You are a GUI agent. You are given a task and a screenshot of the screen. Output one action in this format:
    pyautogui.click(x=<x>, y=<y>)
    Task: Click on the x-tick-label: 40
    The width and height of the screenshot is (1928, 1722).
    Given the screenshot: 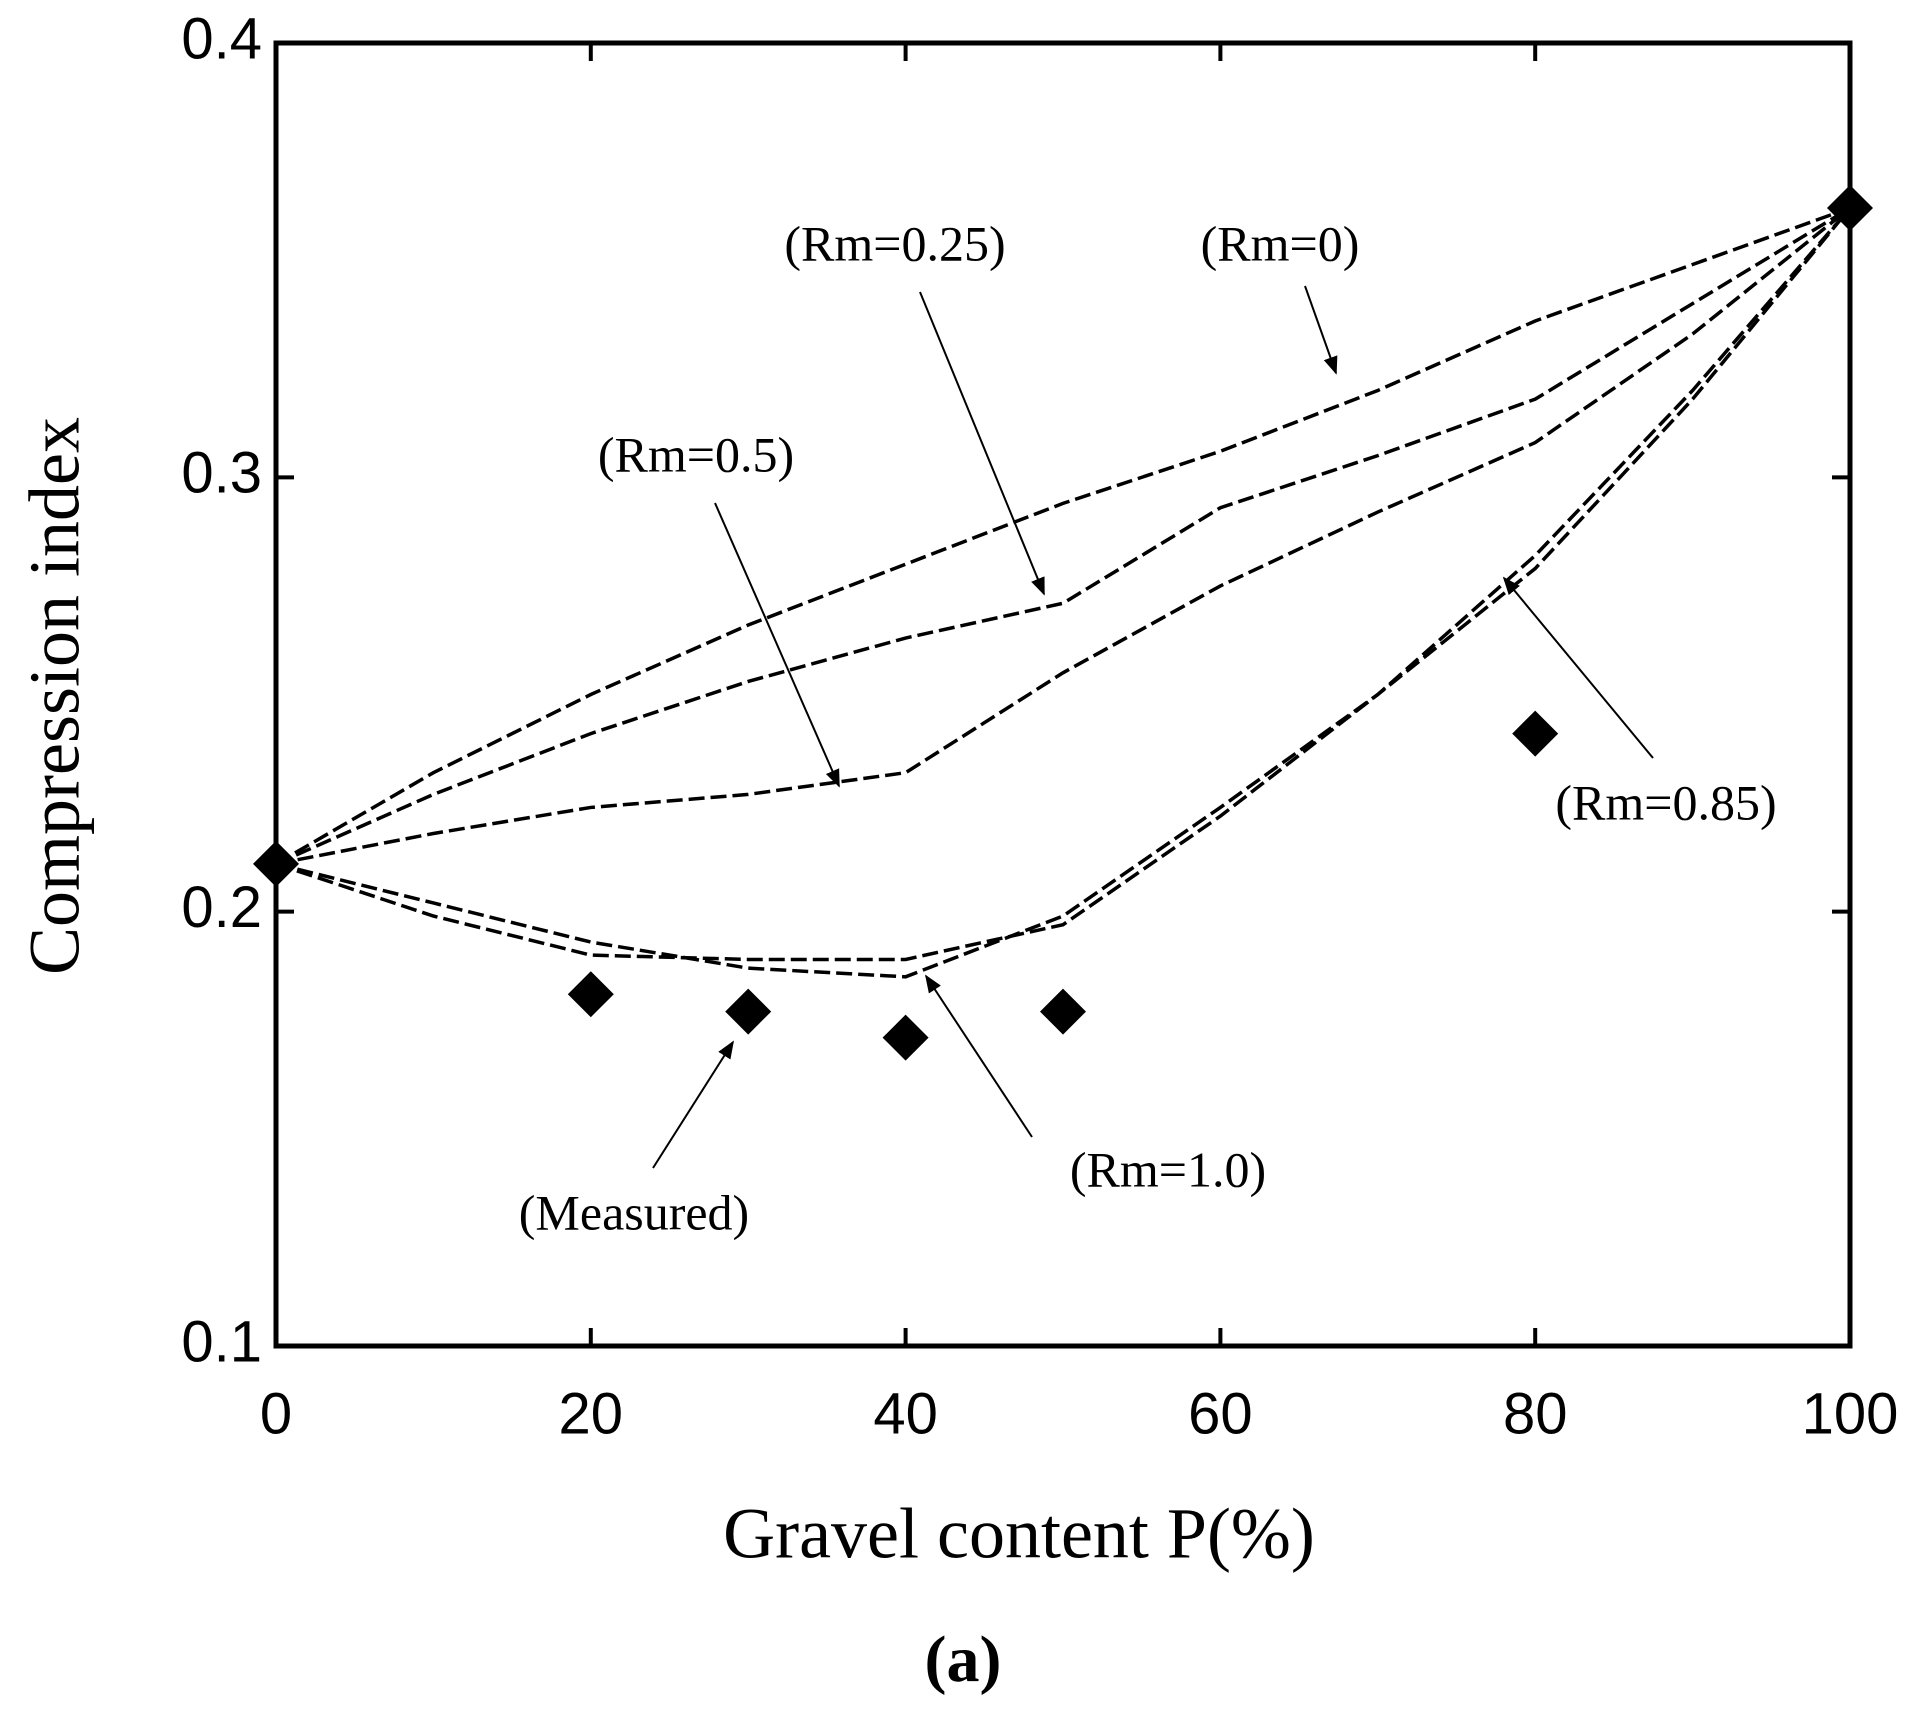 What is the action you would take?
    pyautogui.click(x=905, y=1413)
    